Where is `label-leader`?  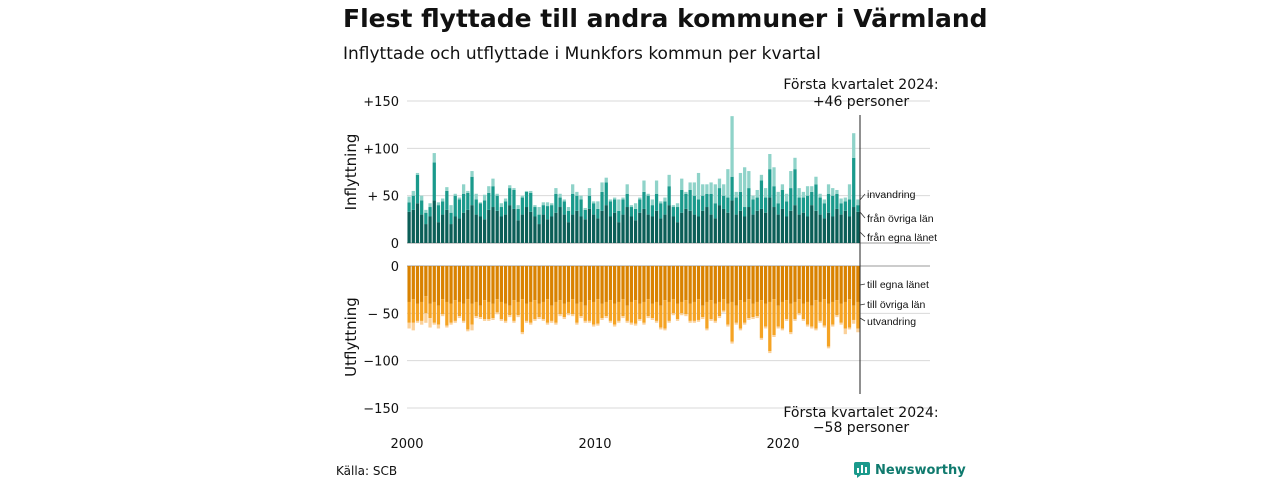 label-leader is located at coordinates (862, 197).